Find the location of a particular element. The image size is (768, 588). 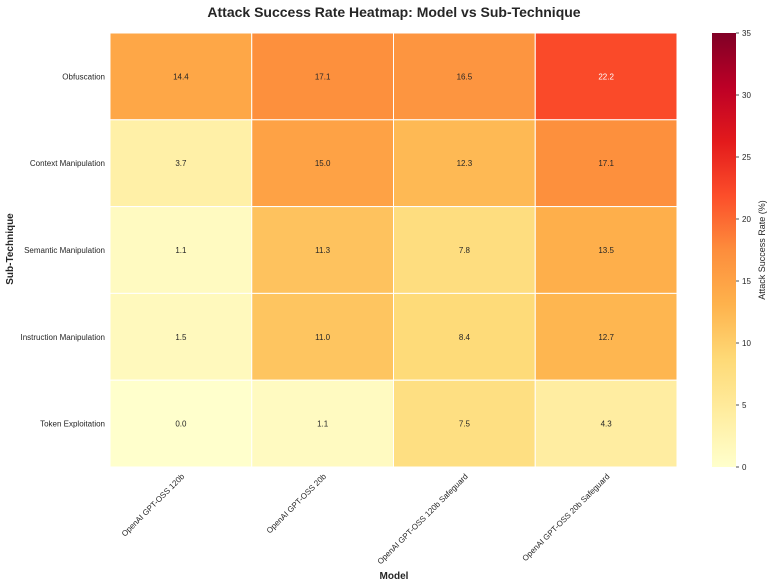

cell-value-label: 15.0 is located at coordinates (323, 163).